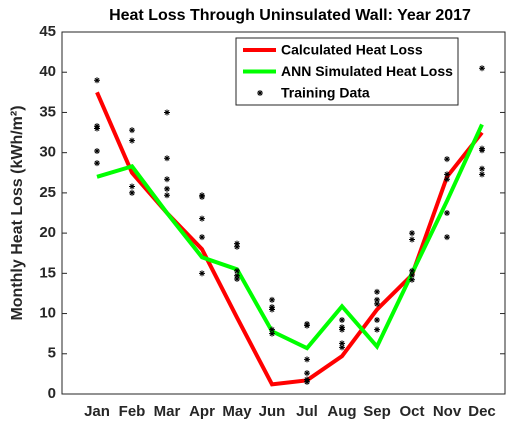 This screenshot has width=526, height=423. I want to click on y-tick-label: 15, so click(47, 272).